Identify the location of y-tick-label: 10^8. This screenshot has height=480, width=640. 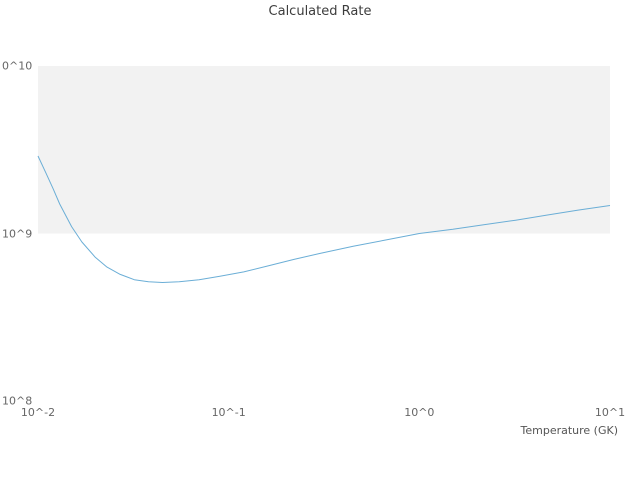
(17, 401).